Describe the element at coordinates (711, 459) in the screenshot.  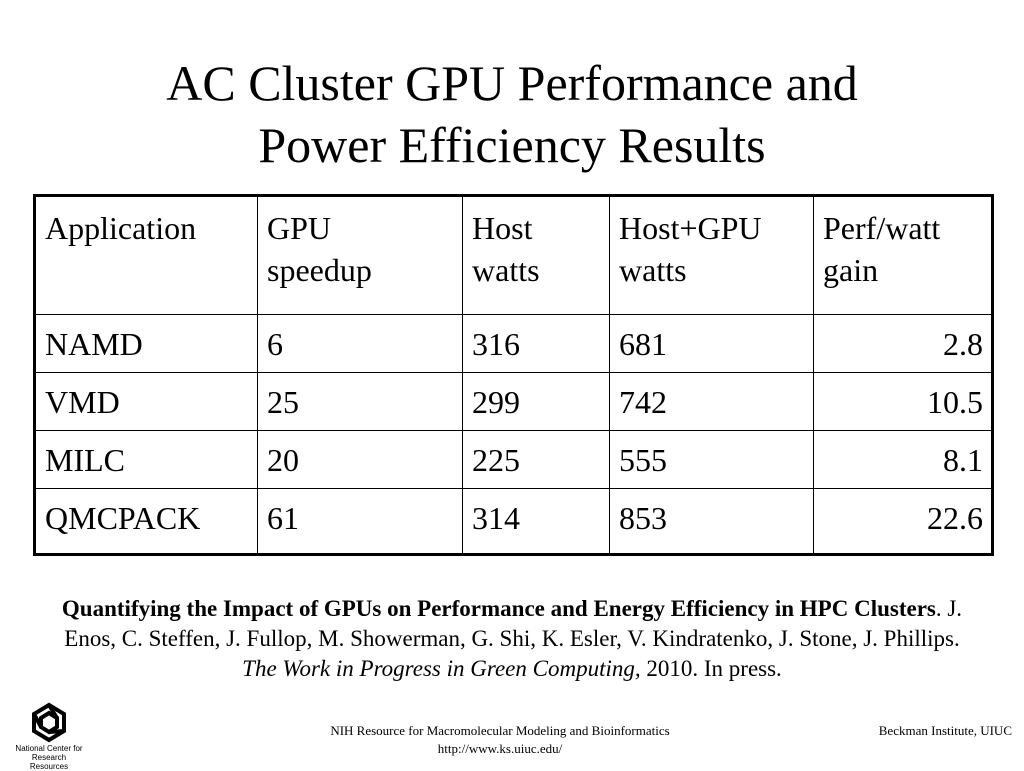
I see `cell-host-gpu-watts: 555` at that location.